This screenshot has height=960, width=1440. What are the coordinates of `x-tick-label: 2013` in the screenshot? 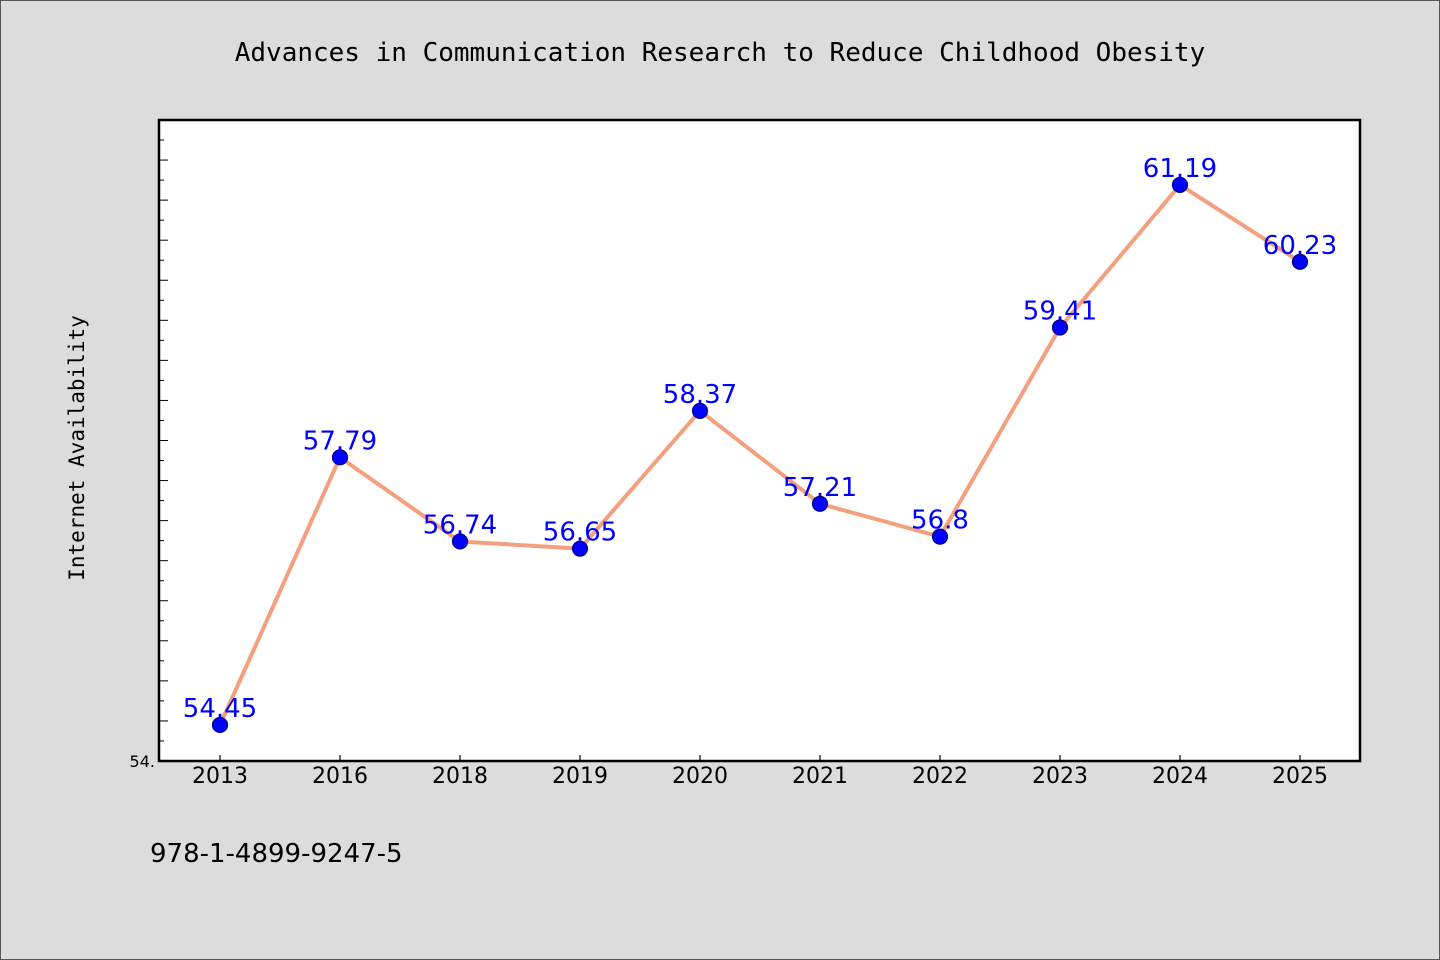 It's located at (220, 776).